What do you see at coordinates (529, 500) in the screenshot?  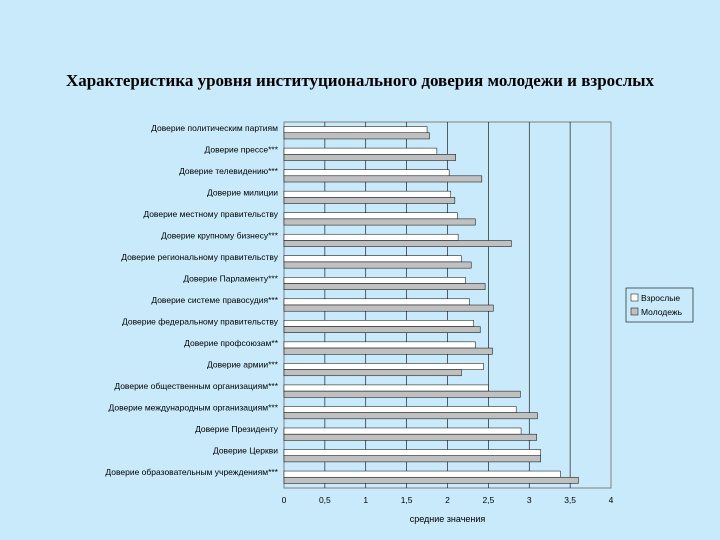 I see `x-tick-label: 3` at bounding box center [529, 500].